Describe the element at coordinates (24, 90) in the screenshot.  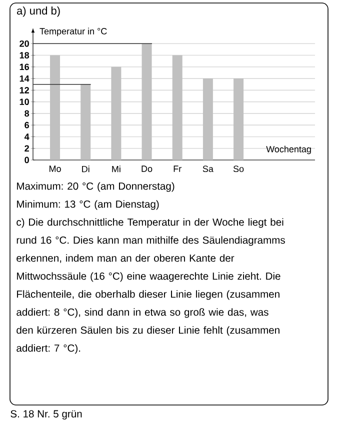
I see `y-tick-label: 12` at that location.